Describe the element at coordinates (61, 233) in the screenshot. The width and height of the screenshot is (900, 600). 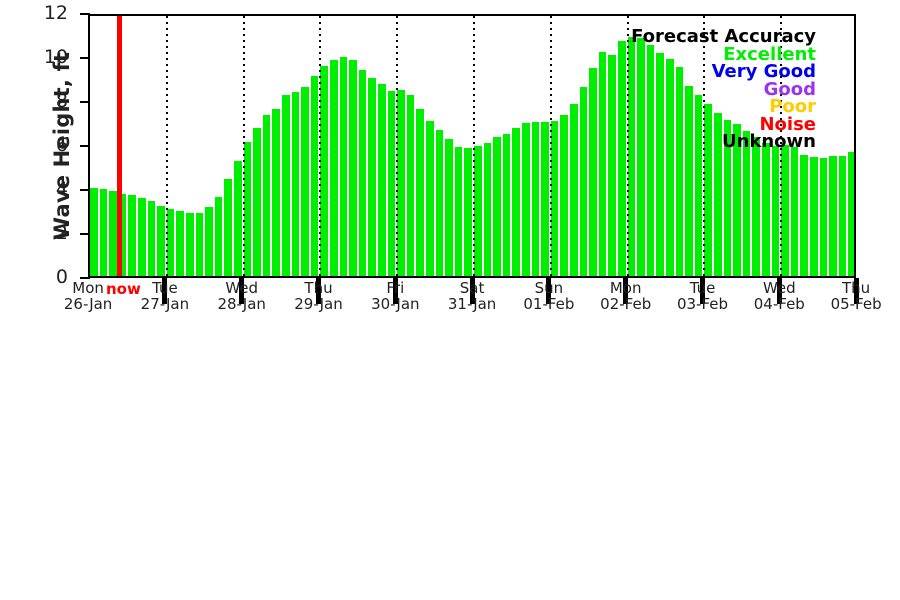
I see `y-axis-tick-label: 2` at that location.